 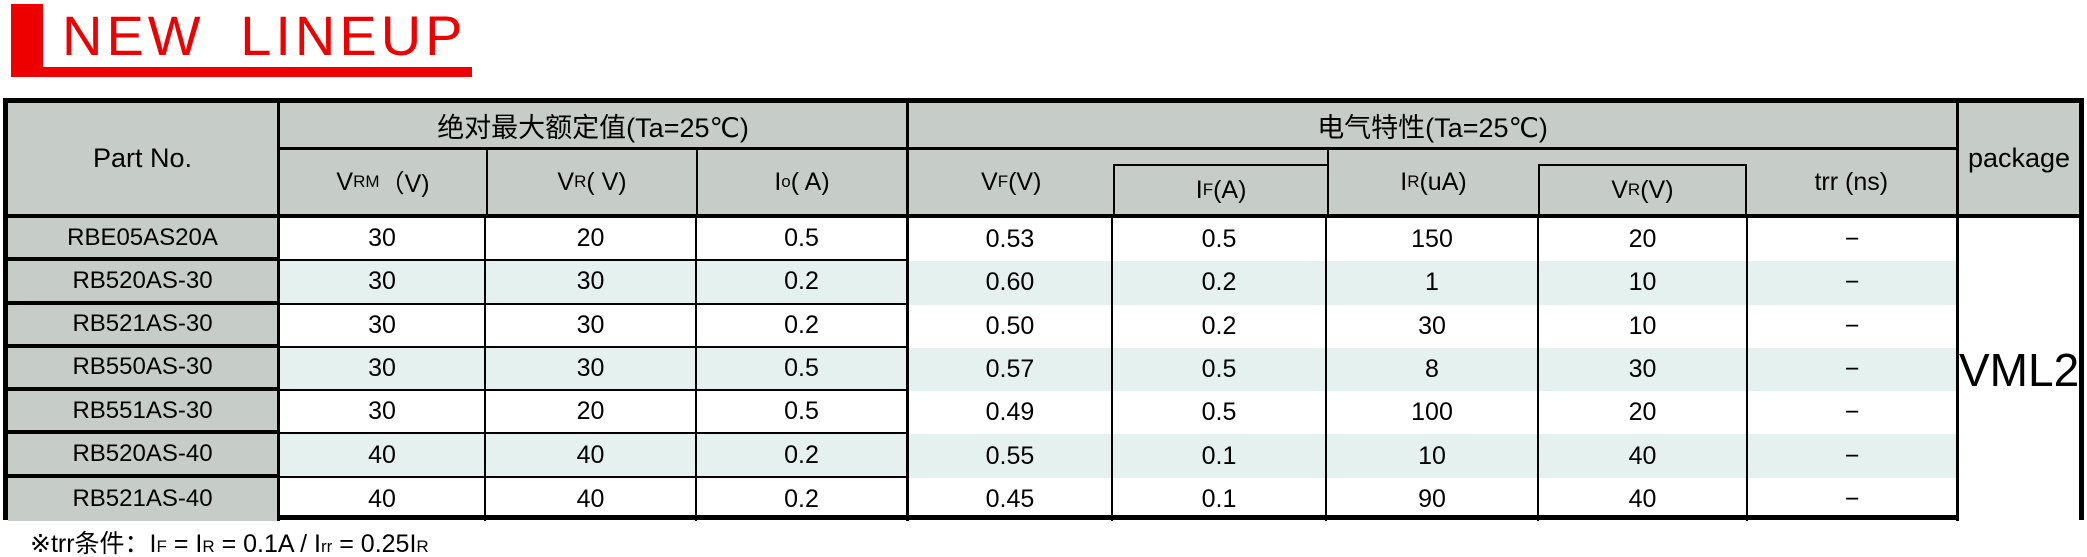 What do you see at coordinates (1008, 413) in the screenshot?
I see `vf-cell: 0.49` at bounding box center [1008, 413].